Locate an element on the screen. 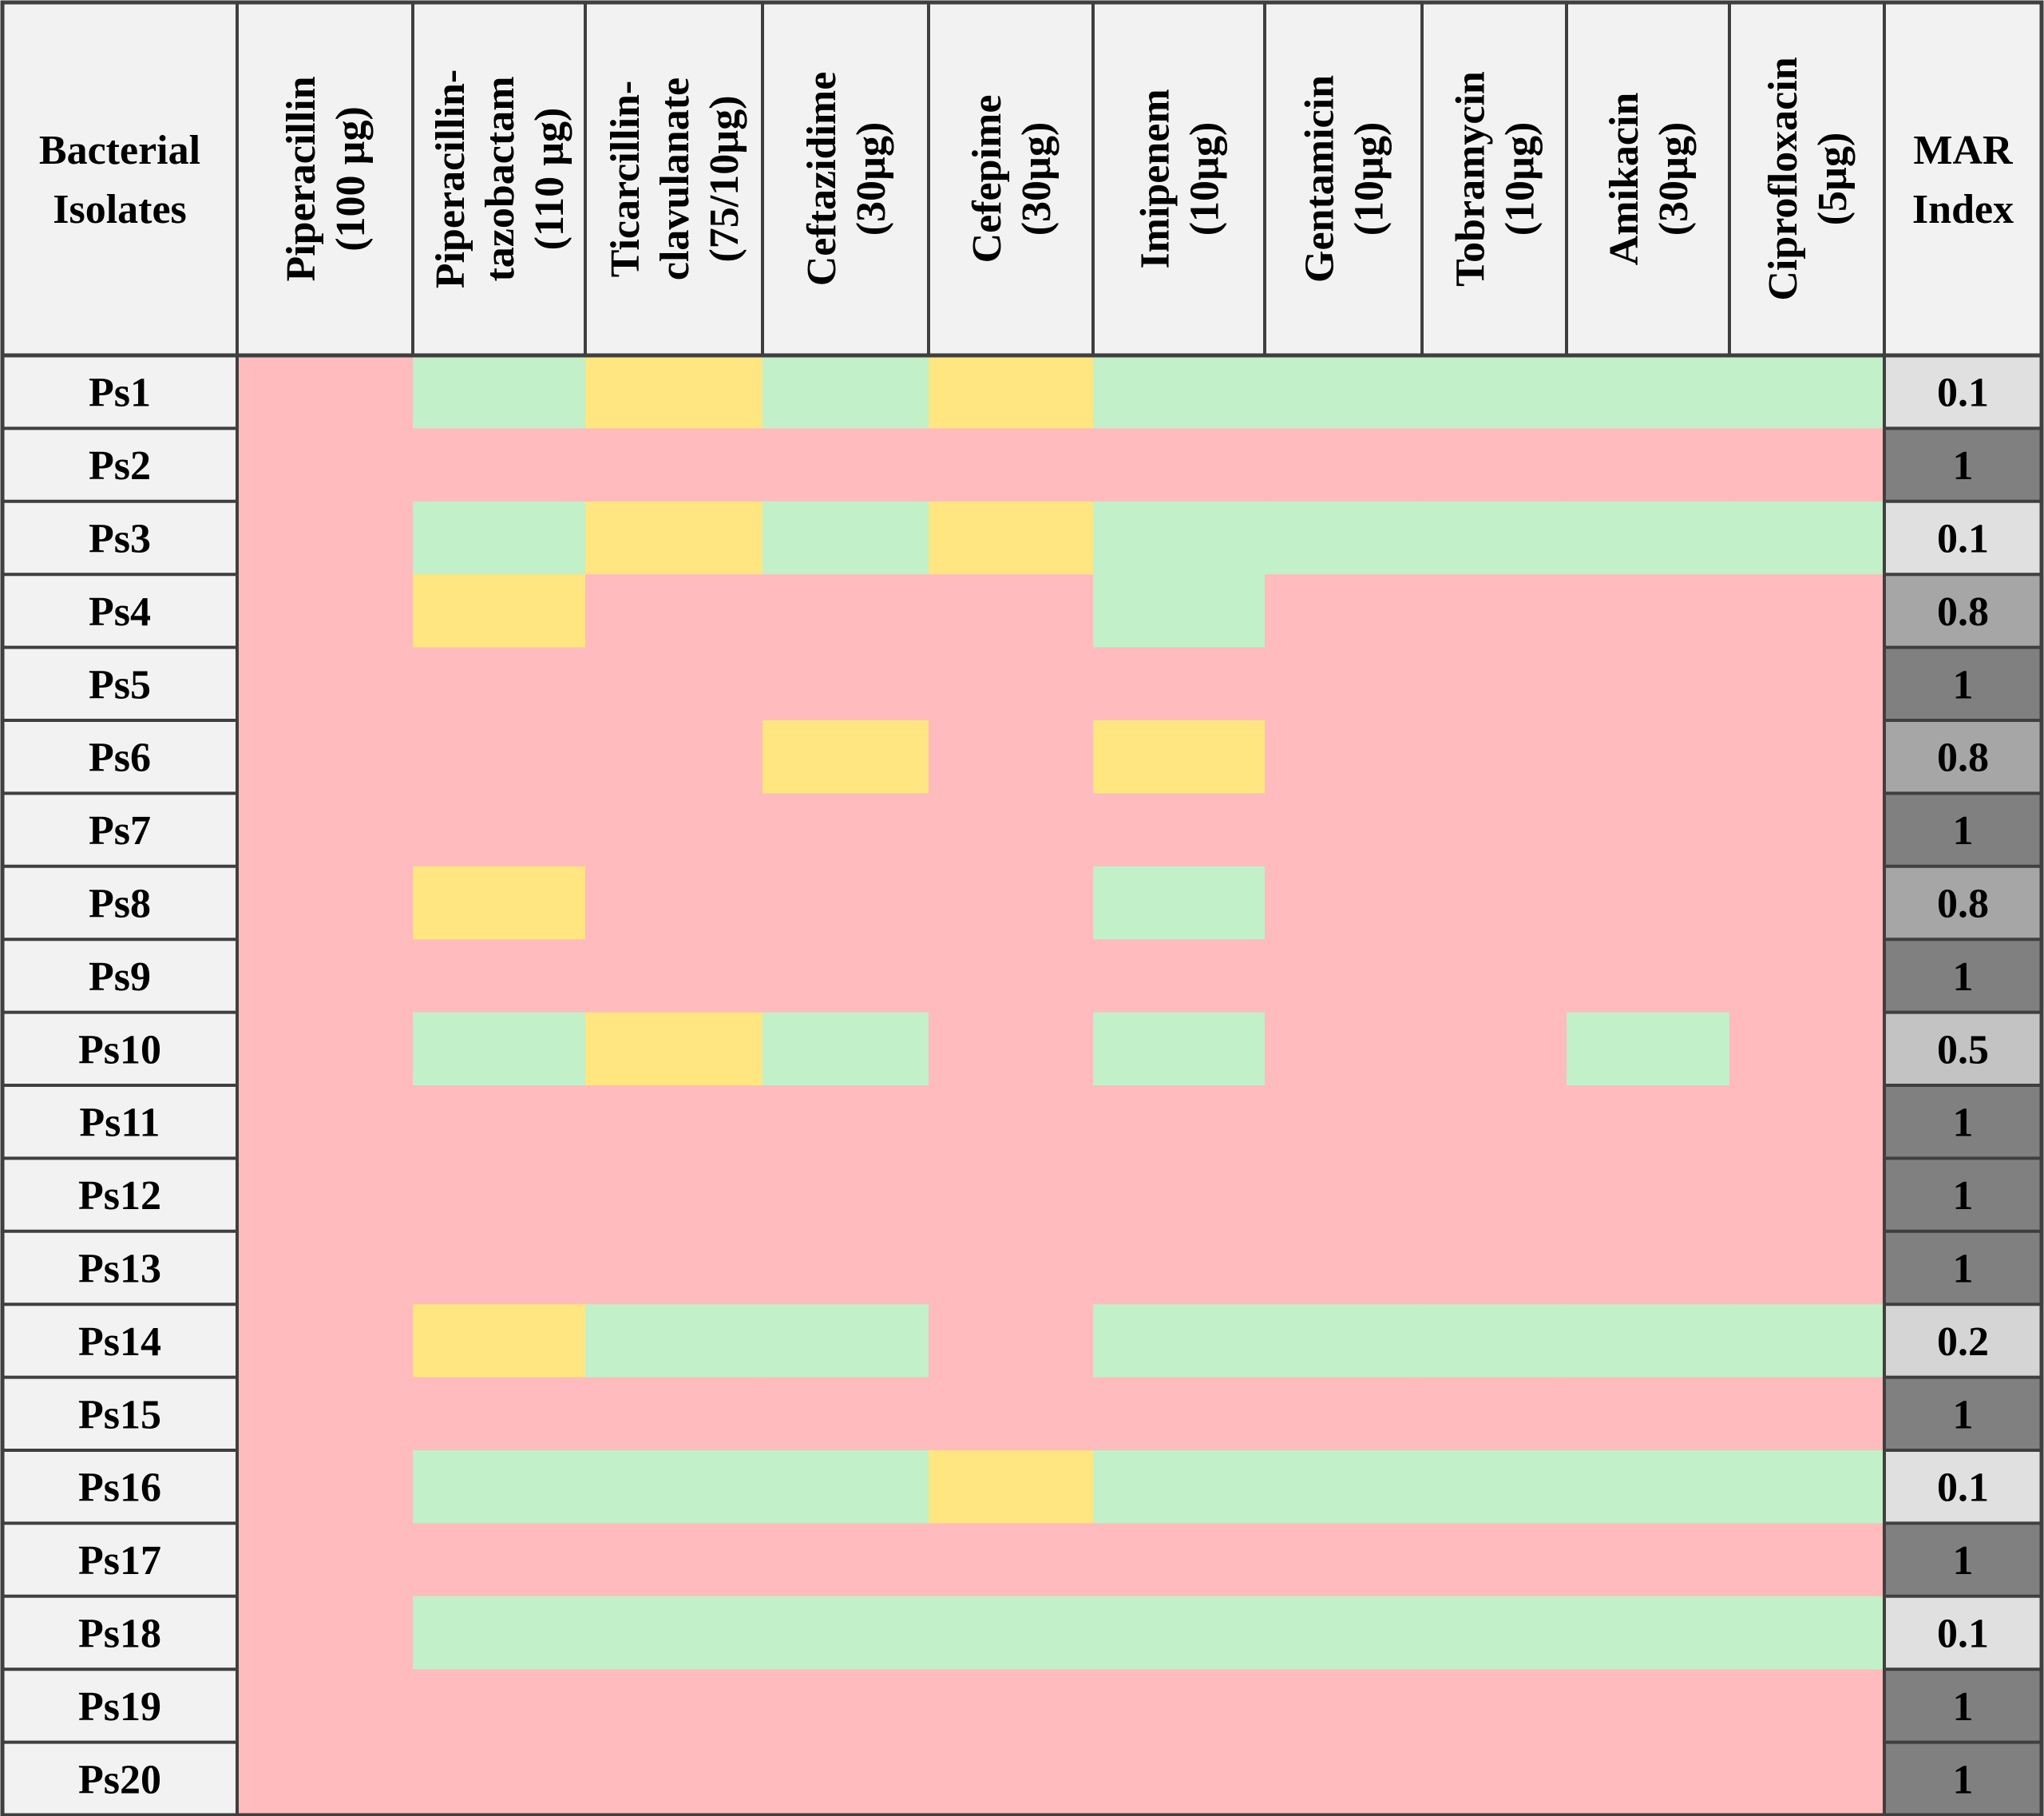 This screenshot has height=1816, width=2044. isolate-label: Ps3 is located at coordinates (120, 539).